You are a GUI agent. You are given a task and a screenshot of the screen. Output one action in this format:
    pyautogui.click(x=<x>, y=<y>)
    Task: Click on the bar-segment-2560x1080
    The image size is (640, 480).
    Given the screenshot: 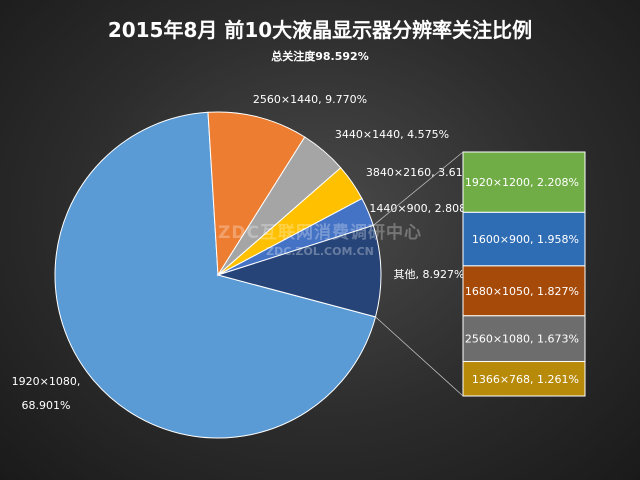 What is the action you would take?
    pyautogui.click(x=524, y=339)
    